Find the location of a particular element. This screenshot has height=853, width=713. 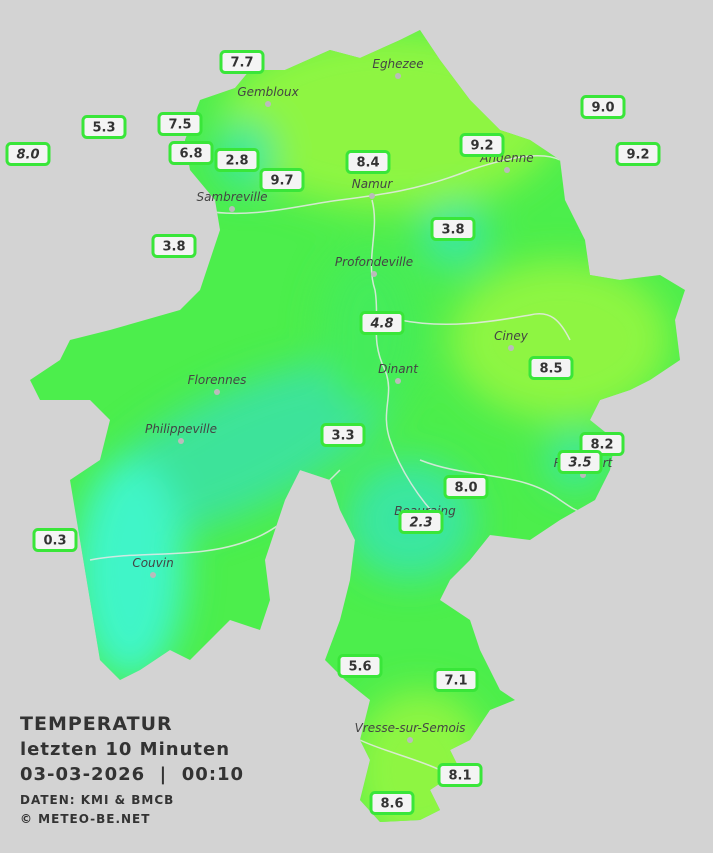

station: 3.8 is located at coordinates (453, 229).